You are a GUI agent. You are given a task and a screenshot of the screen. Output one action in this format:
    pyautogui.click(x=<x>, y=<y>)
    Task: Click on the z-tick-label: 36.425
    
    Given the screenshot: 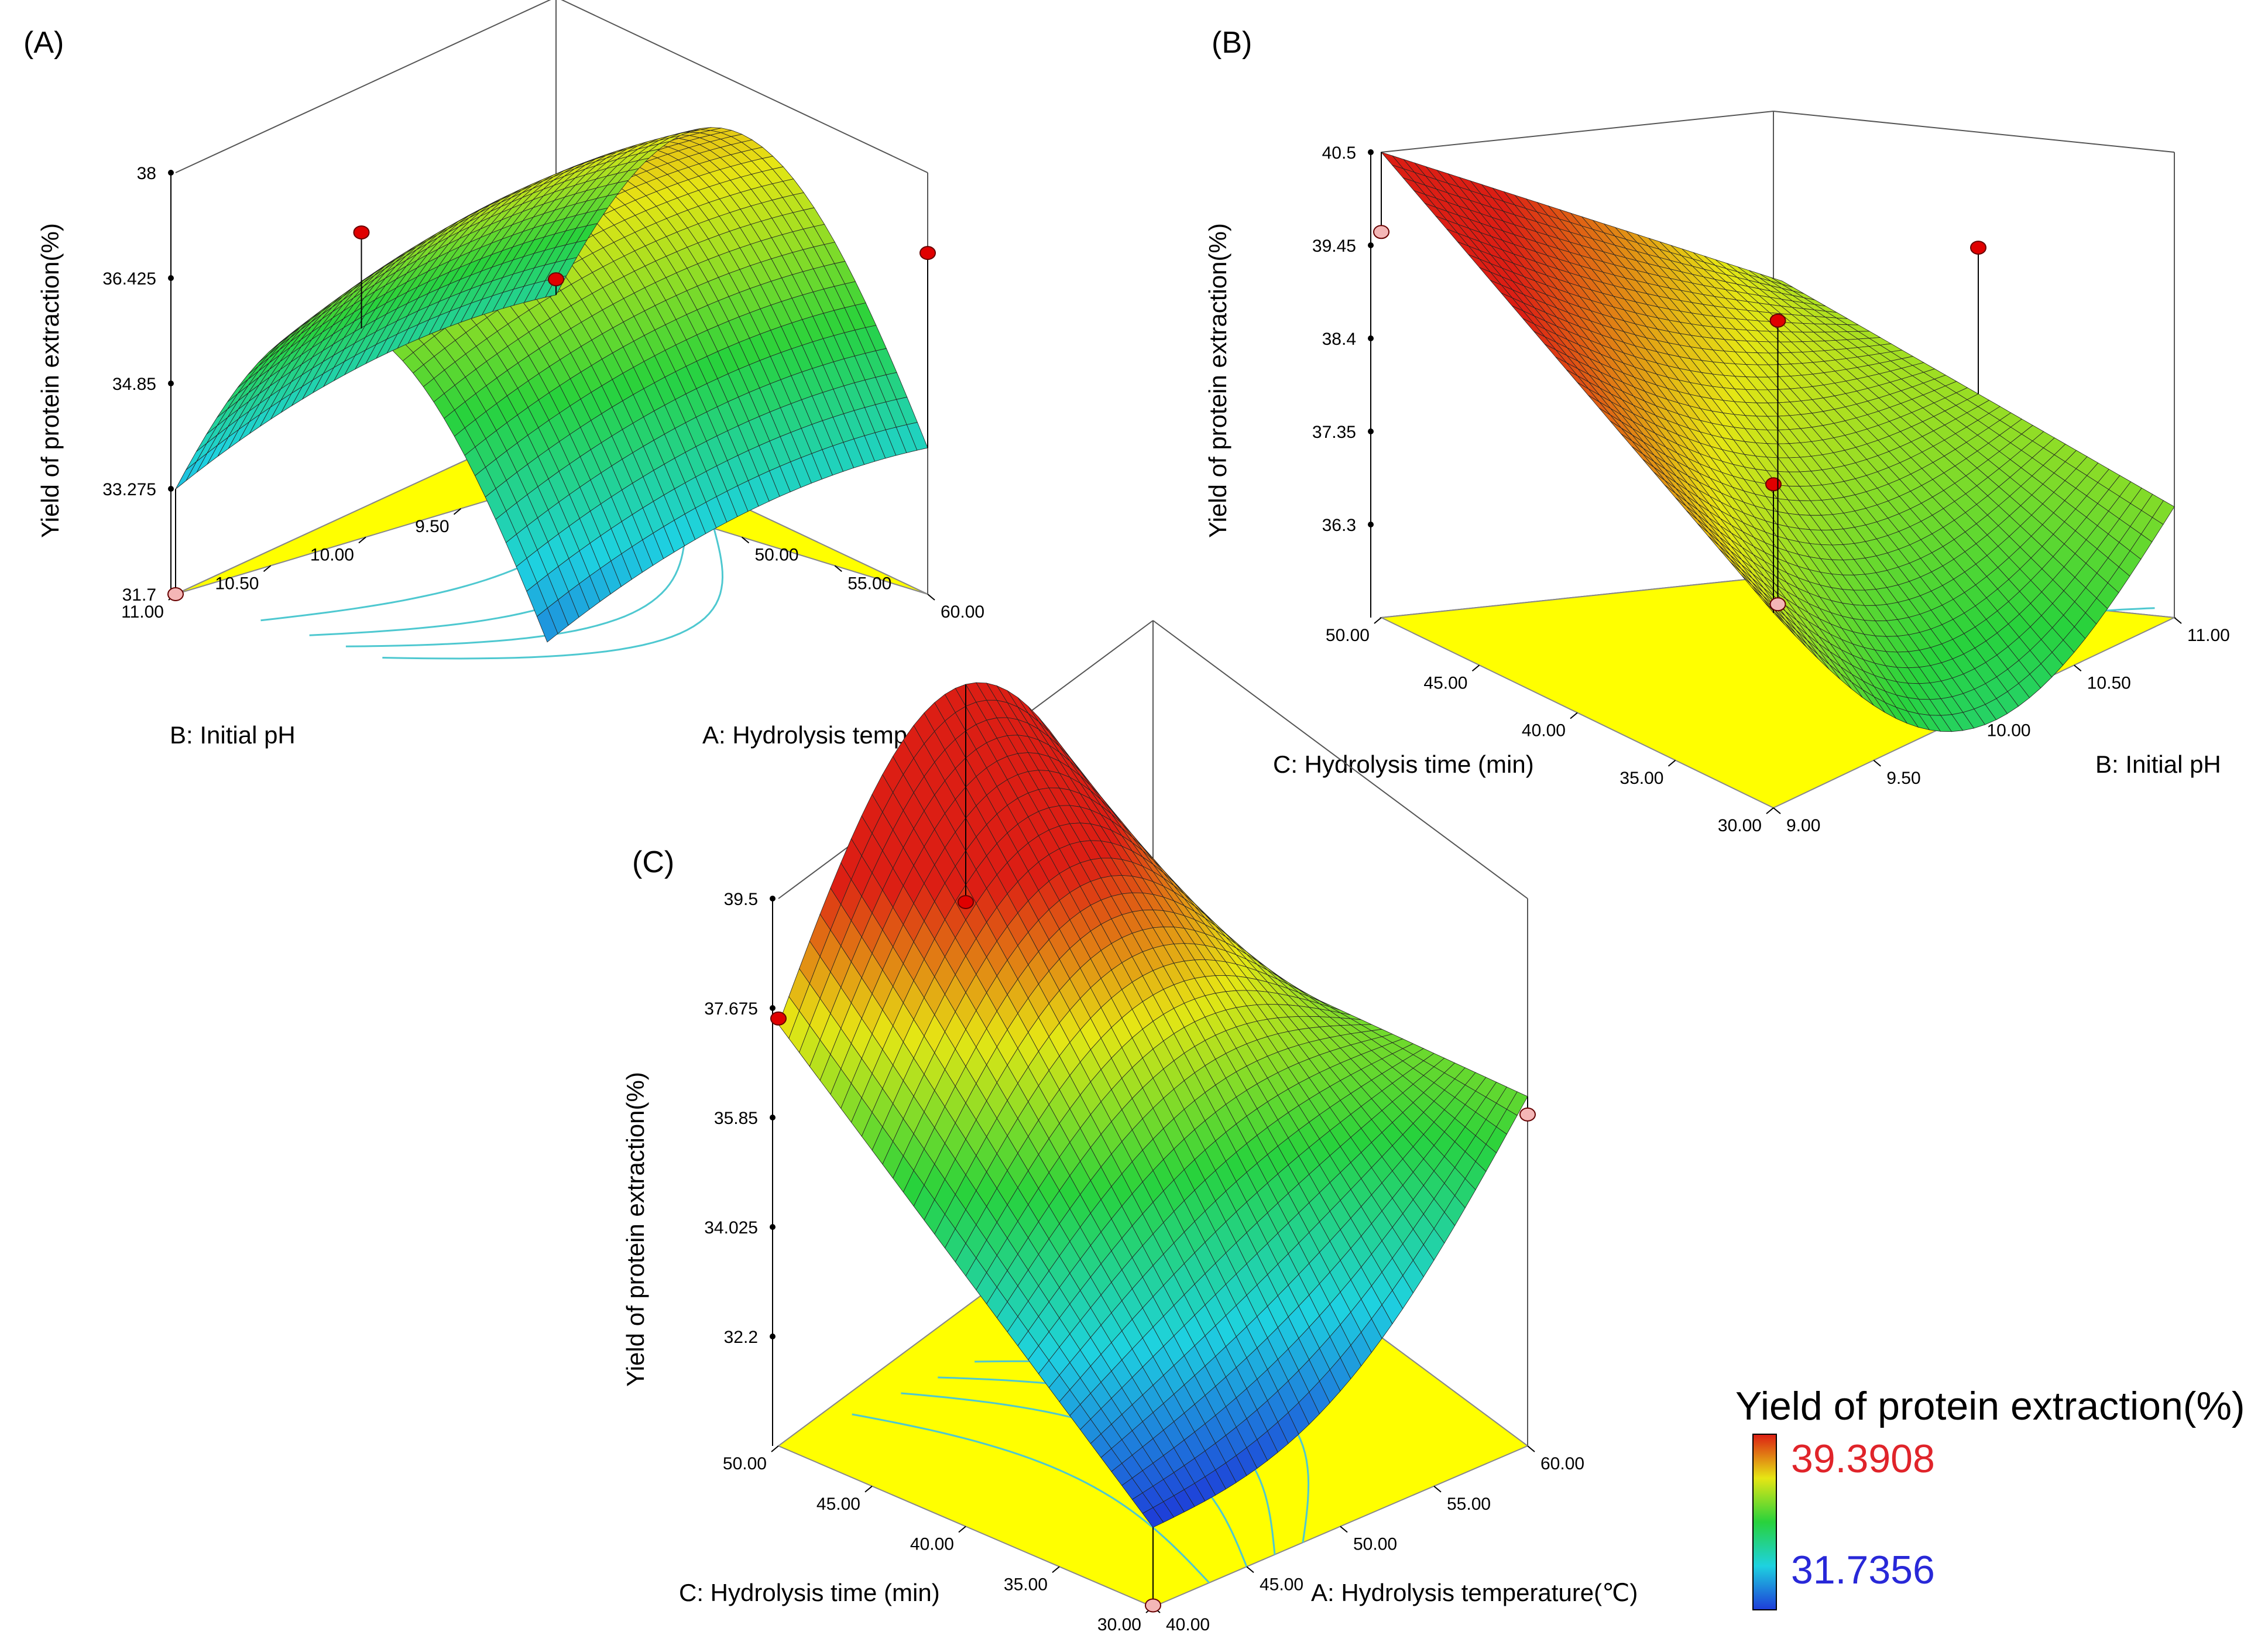 What is the action you would take?
    pyautogui.click(x=129, y=279)
    